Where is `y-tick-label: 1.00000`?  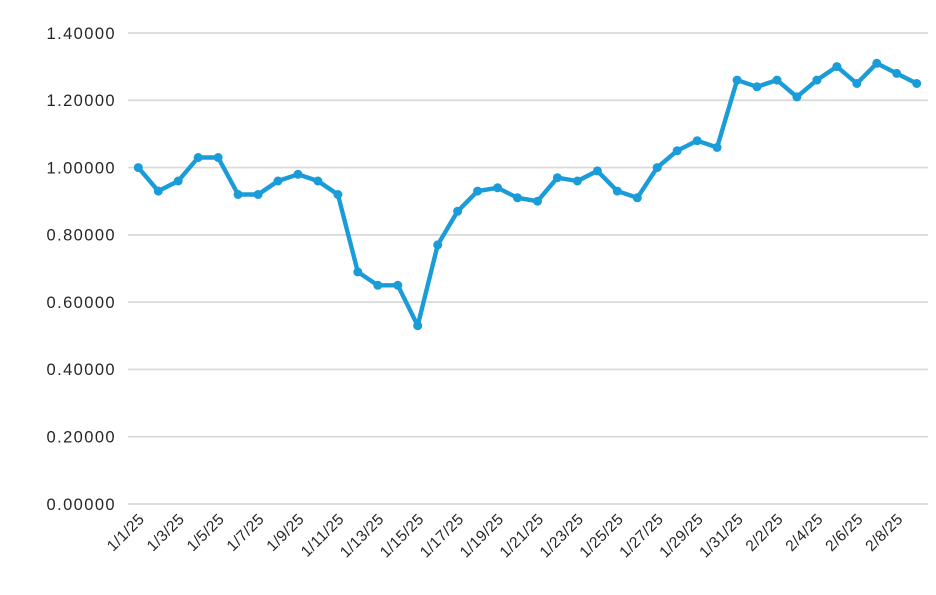
y-tick-label: 1.00000 is located at coordinates (81, 168).